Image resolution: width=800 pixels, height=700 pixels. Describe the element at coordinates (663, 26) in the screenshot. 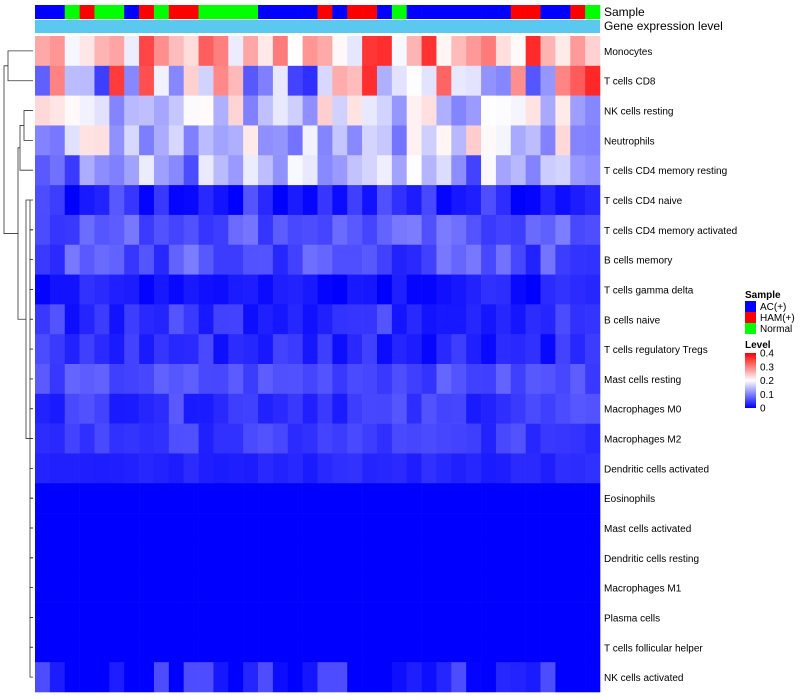

I see `gene-expression-track-label: Gene expression level` at that location.